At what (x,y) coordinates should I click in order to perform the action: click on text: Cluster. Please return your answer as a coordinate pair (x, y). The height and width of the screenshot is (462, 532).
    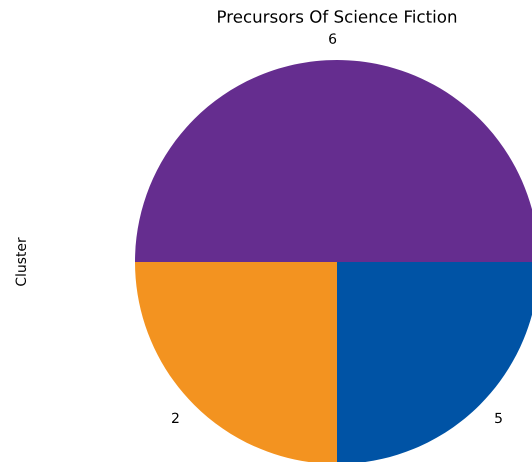
    Looking at the image, I should click on (20, 261).